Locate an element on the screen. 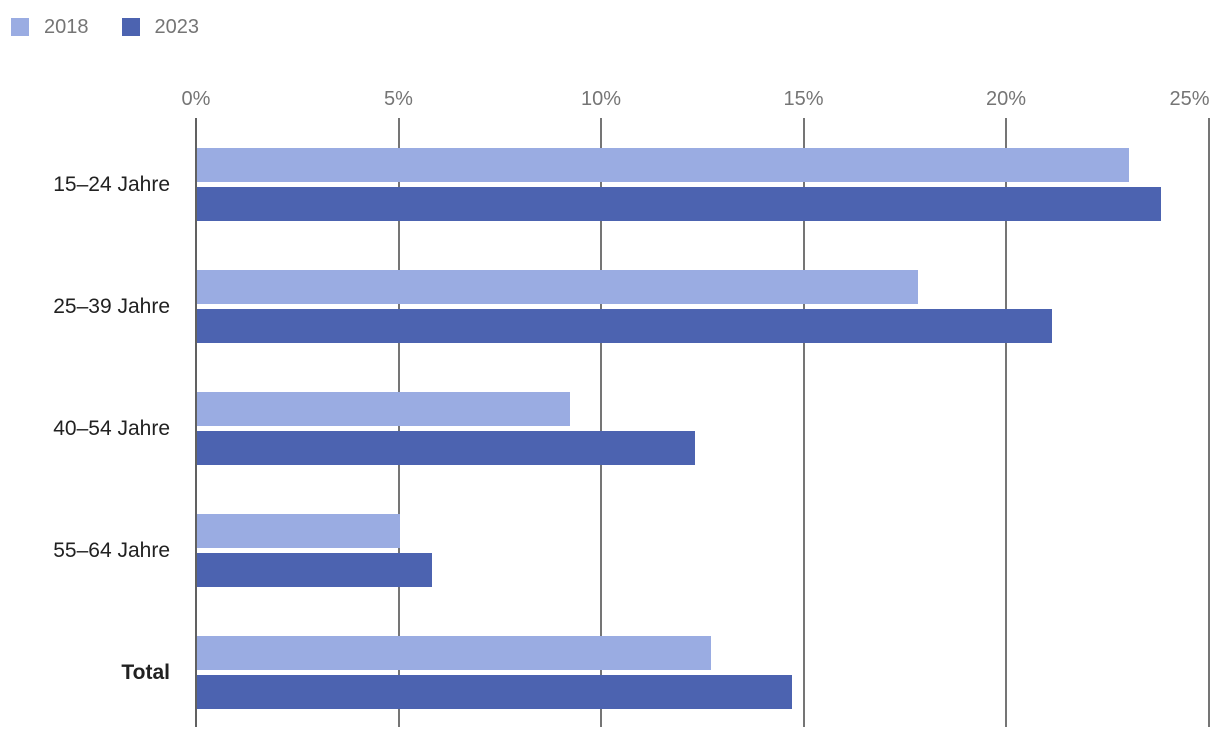  legend-label-2018: 2018 is located at coordinates (66, 27).